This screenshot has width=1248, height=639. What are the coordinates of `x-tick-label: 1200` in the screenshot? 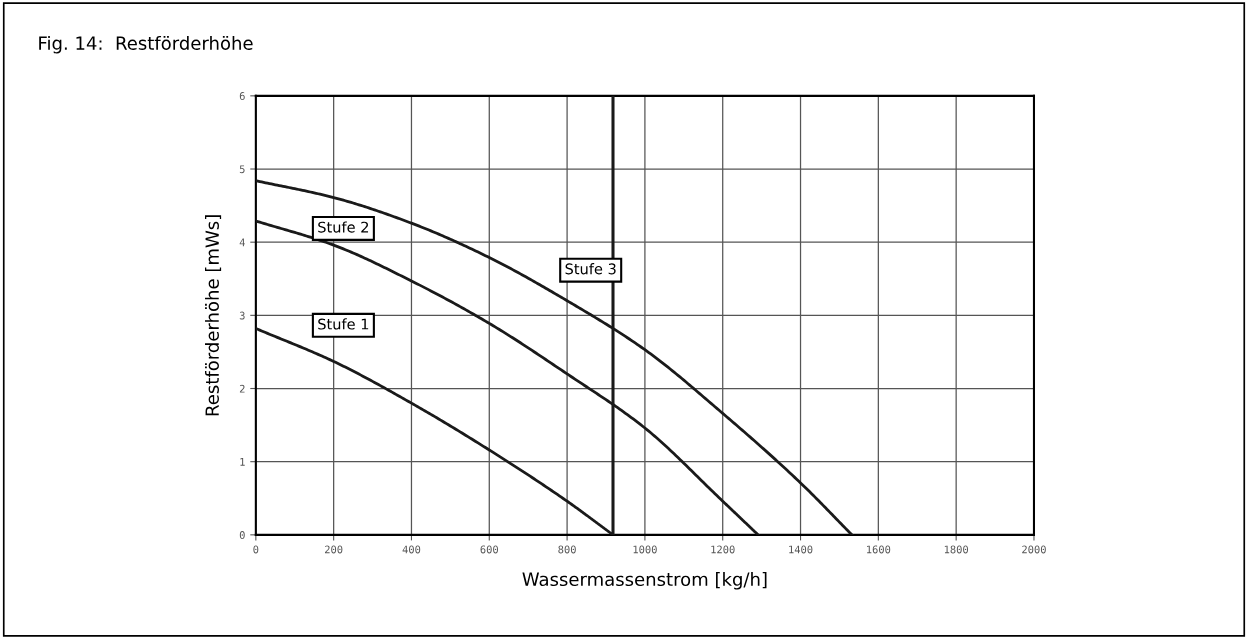 It's located at (723, 549).